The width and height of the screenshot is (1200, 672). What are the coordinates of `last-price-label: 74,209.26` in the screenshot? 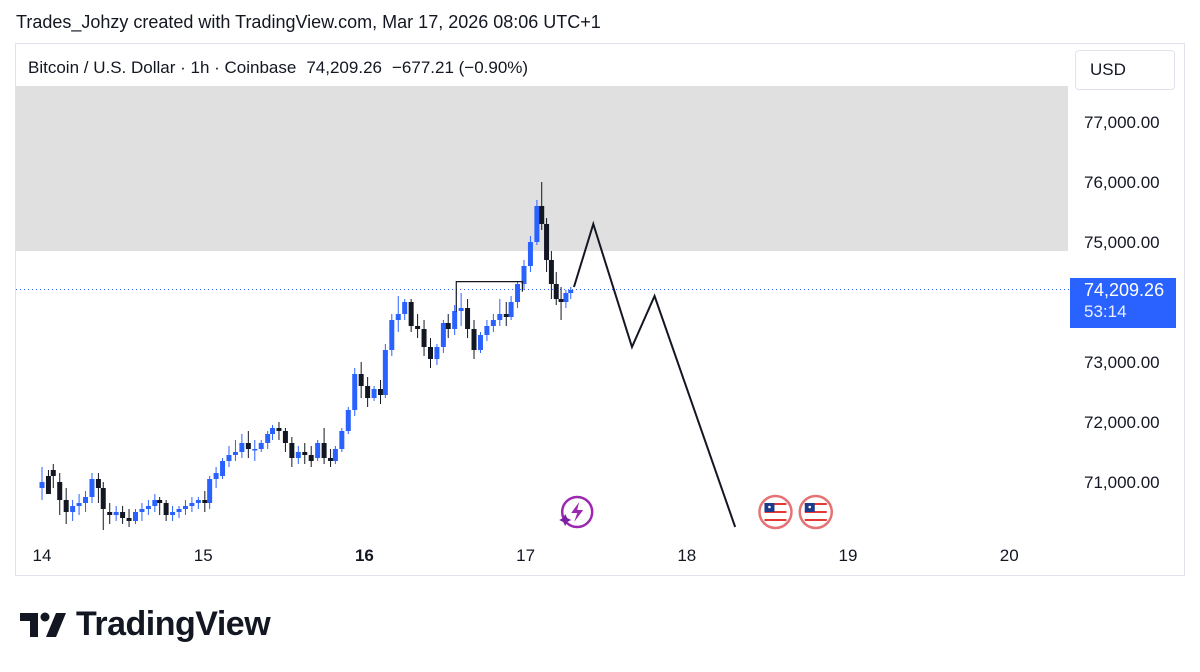 It's located at (1124, 290).